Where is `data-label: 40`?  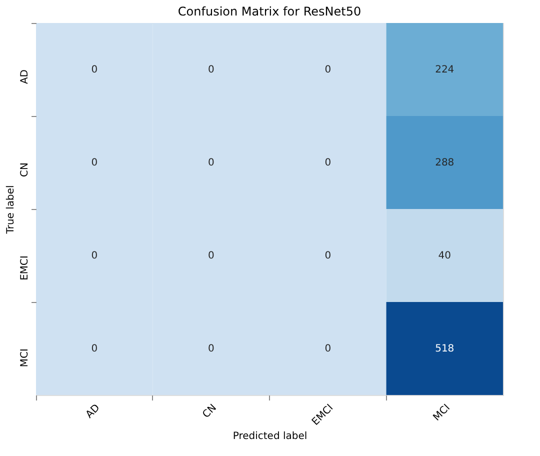 data-label: 40 is located at coordinates (444, 256).